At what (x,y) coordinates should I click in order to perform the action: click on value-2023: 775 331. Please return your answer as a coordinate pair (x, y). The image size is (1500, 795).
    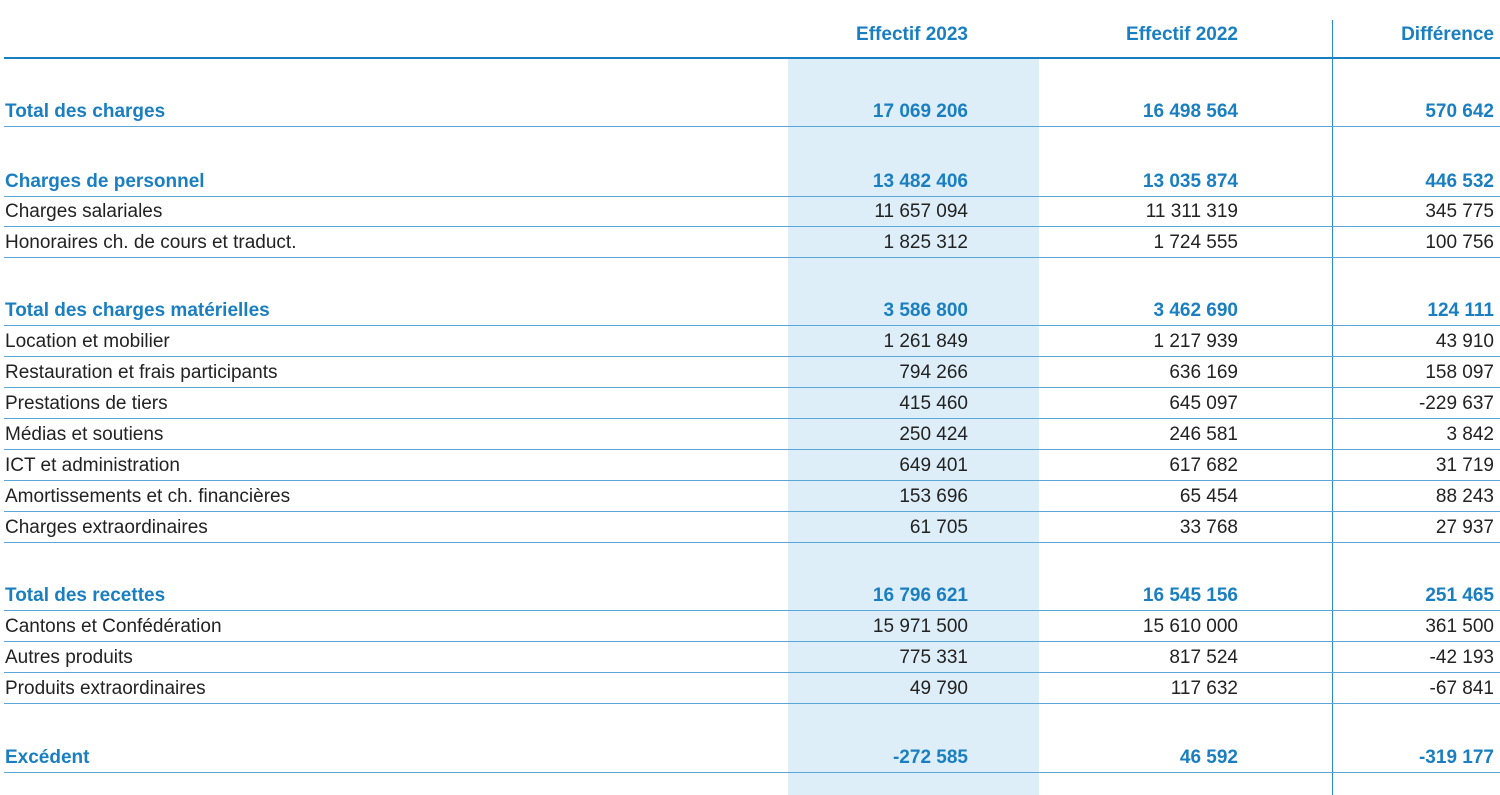
    Looking at the image, I should click on (933, 657).